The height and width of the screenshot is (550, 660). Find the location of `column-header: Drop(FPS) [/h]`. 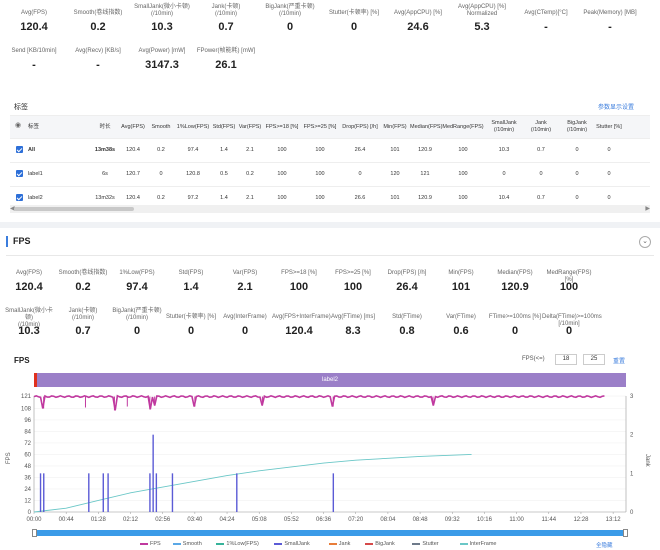

column-header: Drop(FPS) [/h] is located at coordinates (360, 127).